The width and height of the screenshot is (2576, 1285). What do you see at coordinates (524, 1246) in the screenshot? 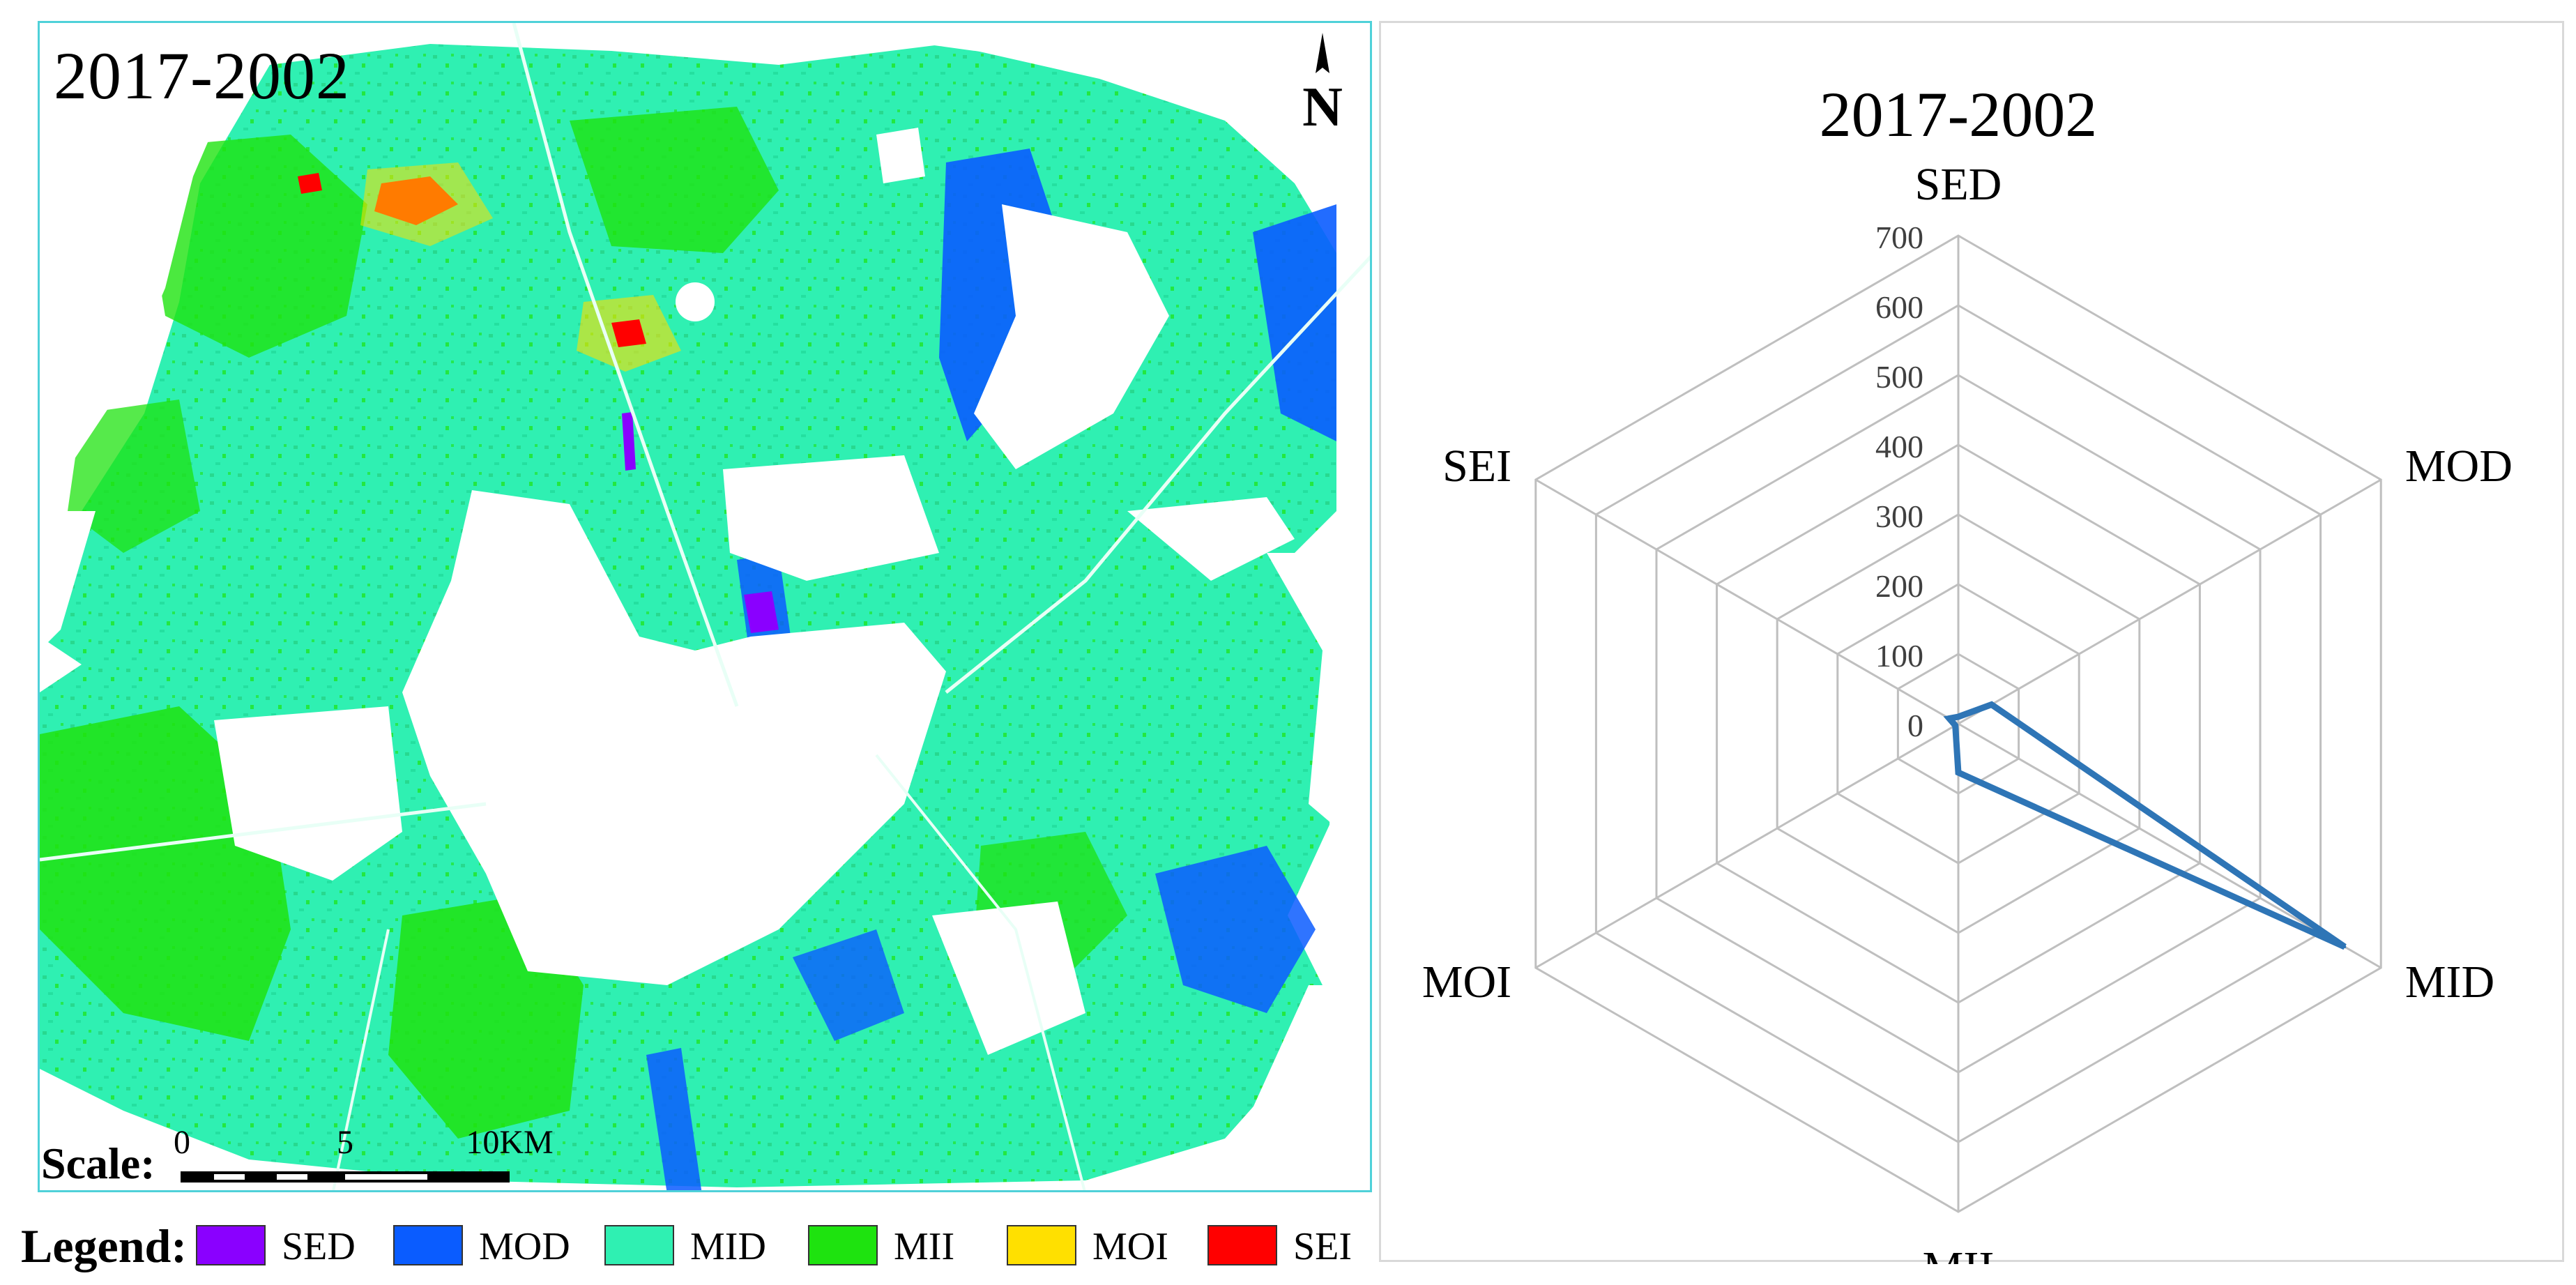
I see `legend-label-mod: MOD` at bounding box center [524, 1246].